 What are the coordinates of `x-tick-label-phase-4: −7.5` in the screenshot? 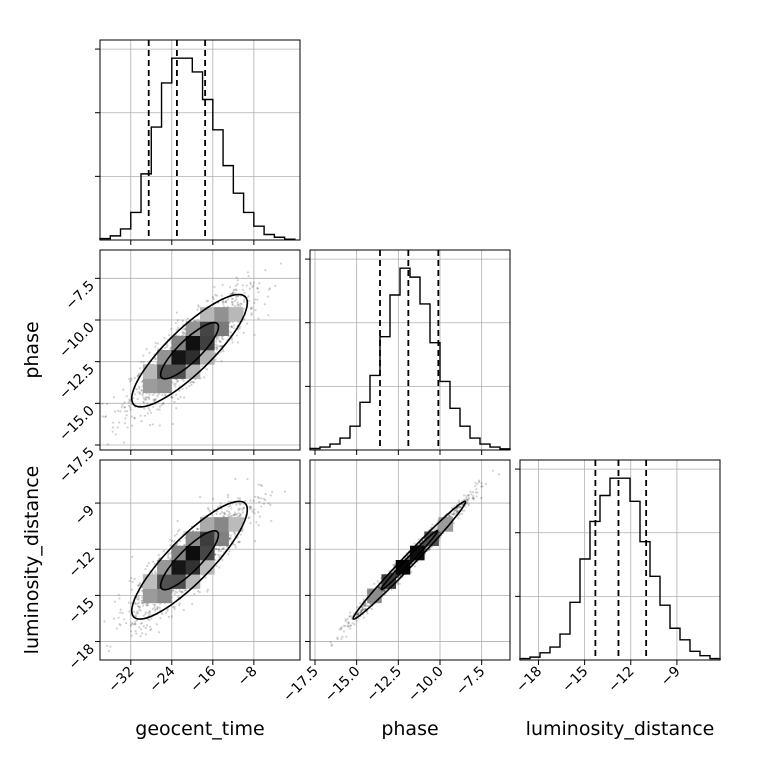 It's located at (470, 681).